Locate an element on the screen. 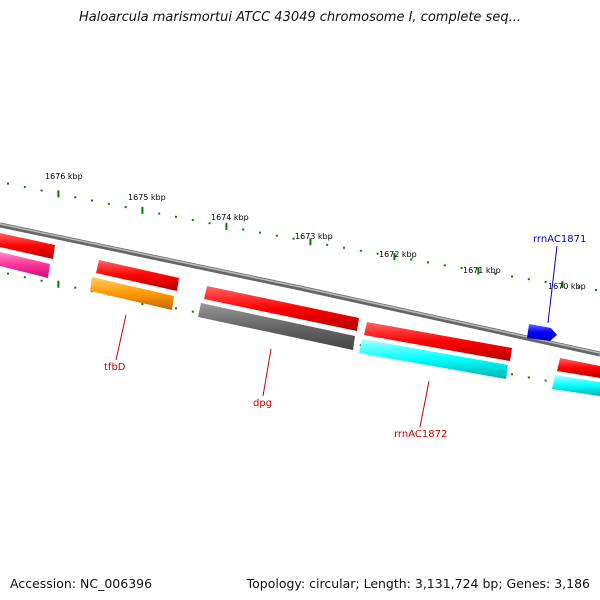 Image resolution: width=600 pixels, height=600 pixels. ruler-label-1671: 1671 kbp is located at coordinates (482, 270).